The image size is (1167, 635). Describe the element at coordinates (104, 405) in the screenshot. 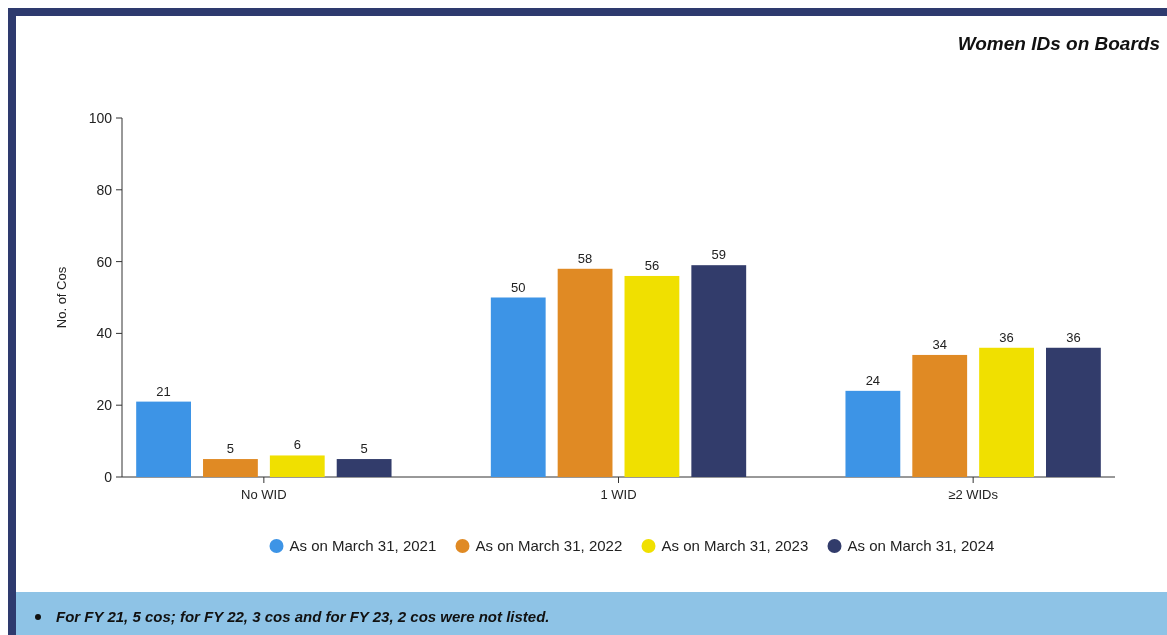

I see `y-tick-label: 20` at that location.